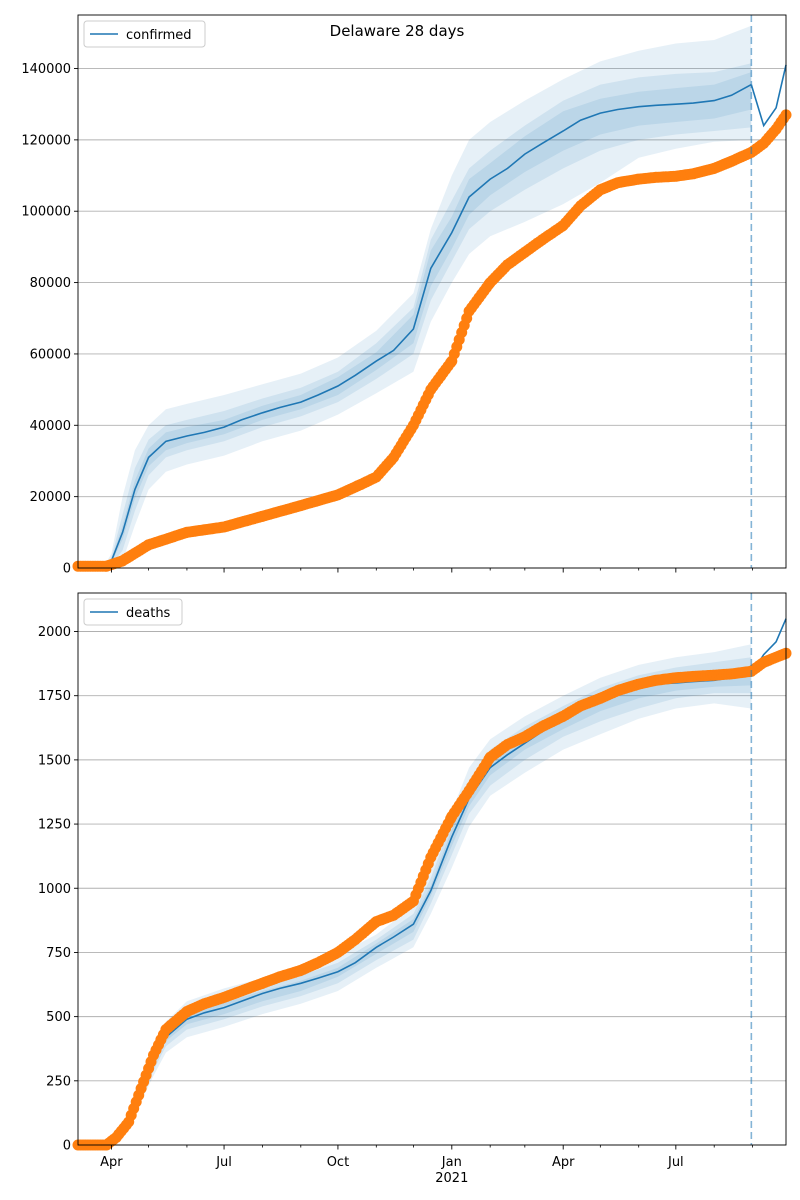 This screenshot has height=1200, width=800. What do you see at coordinates (159, 35) in the screenshot?
I see `legend-label: confirmed` at bounding box center [159, 35].